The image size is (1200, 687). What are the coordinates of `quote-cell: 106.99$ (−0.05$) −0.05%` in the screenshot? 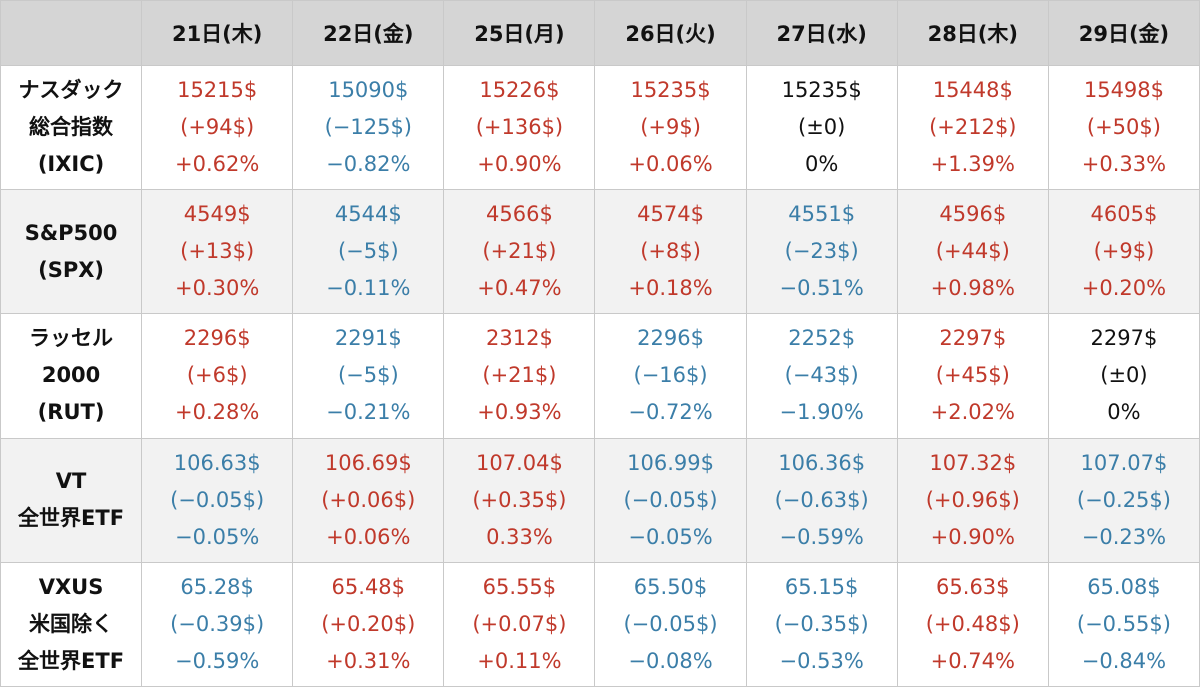 It's located at (670, 500).